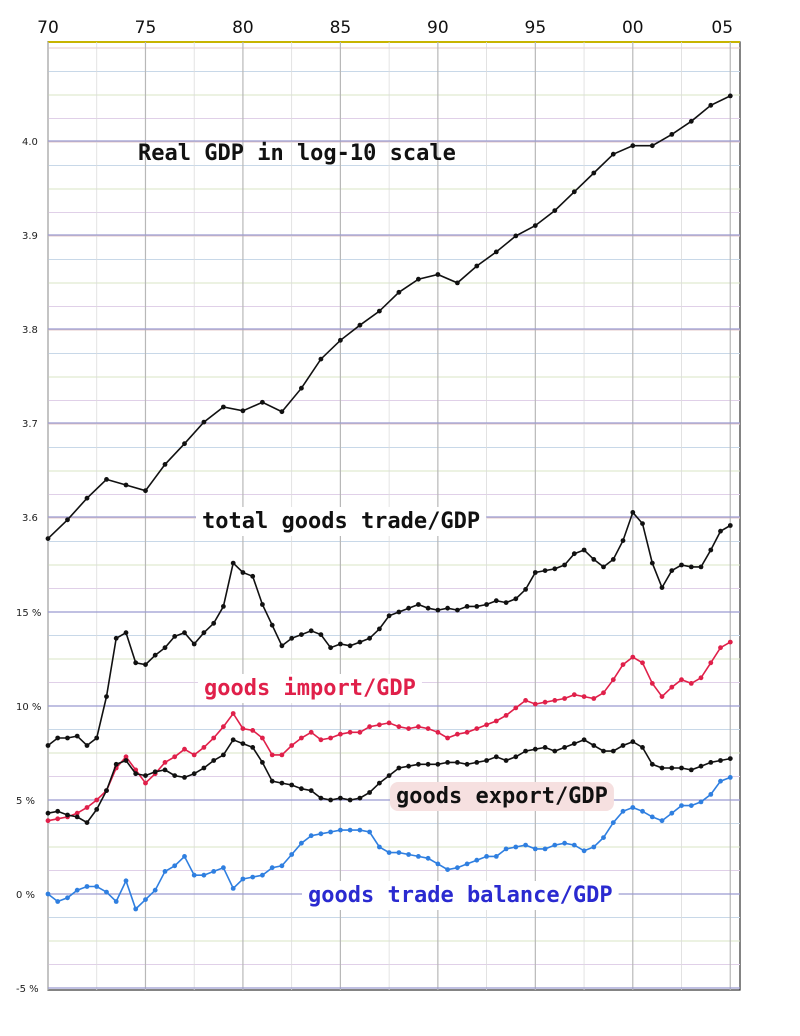 The image size is (800, 1036). What do you see at coordinates (460, 895) in the screenshot?
I see `annotation-text: goods trade balance/GDP` at bounding box center [460, 895].